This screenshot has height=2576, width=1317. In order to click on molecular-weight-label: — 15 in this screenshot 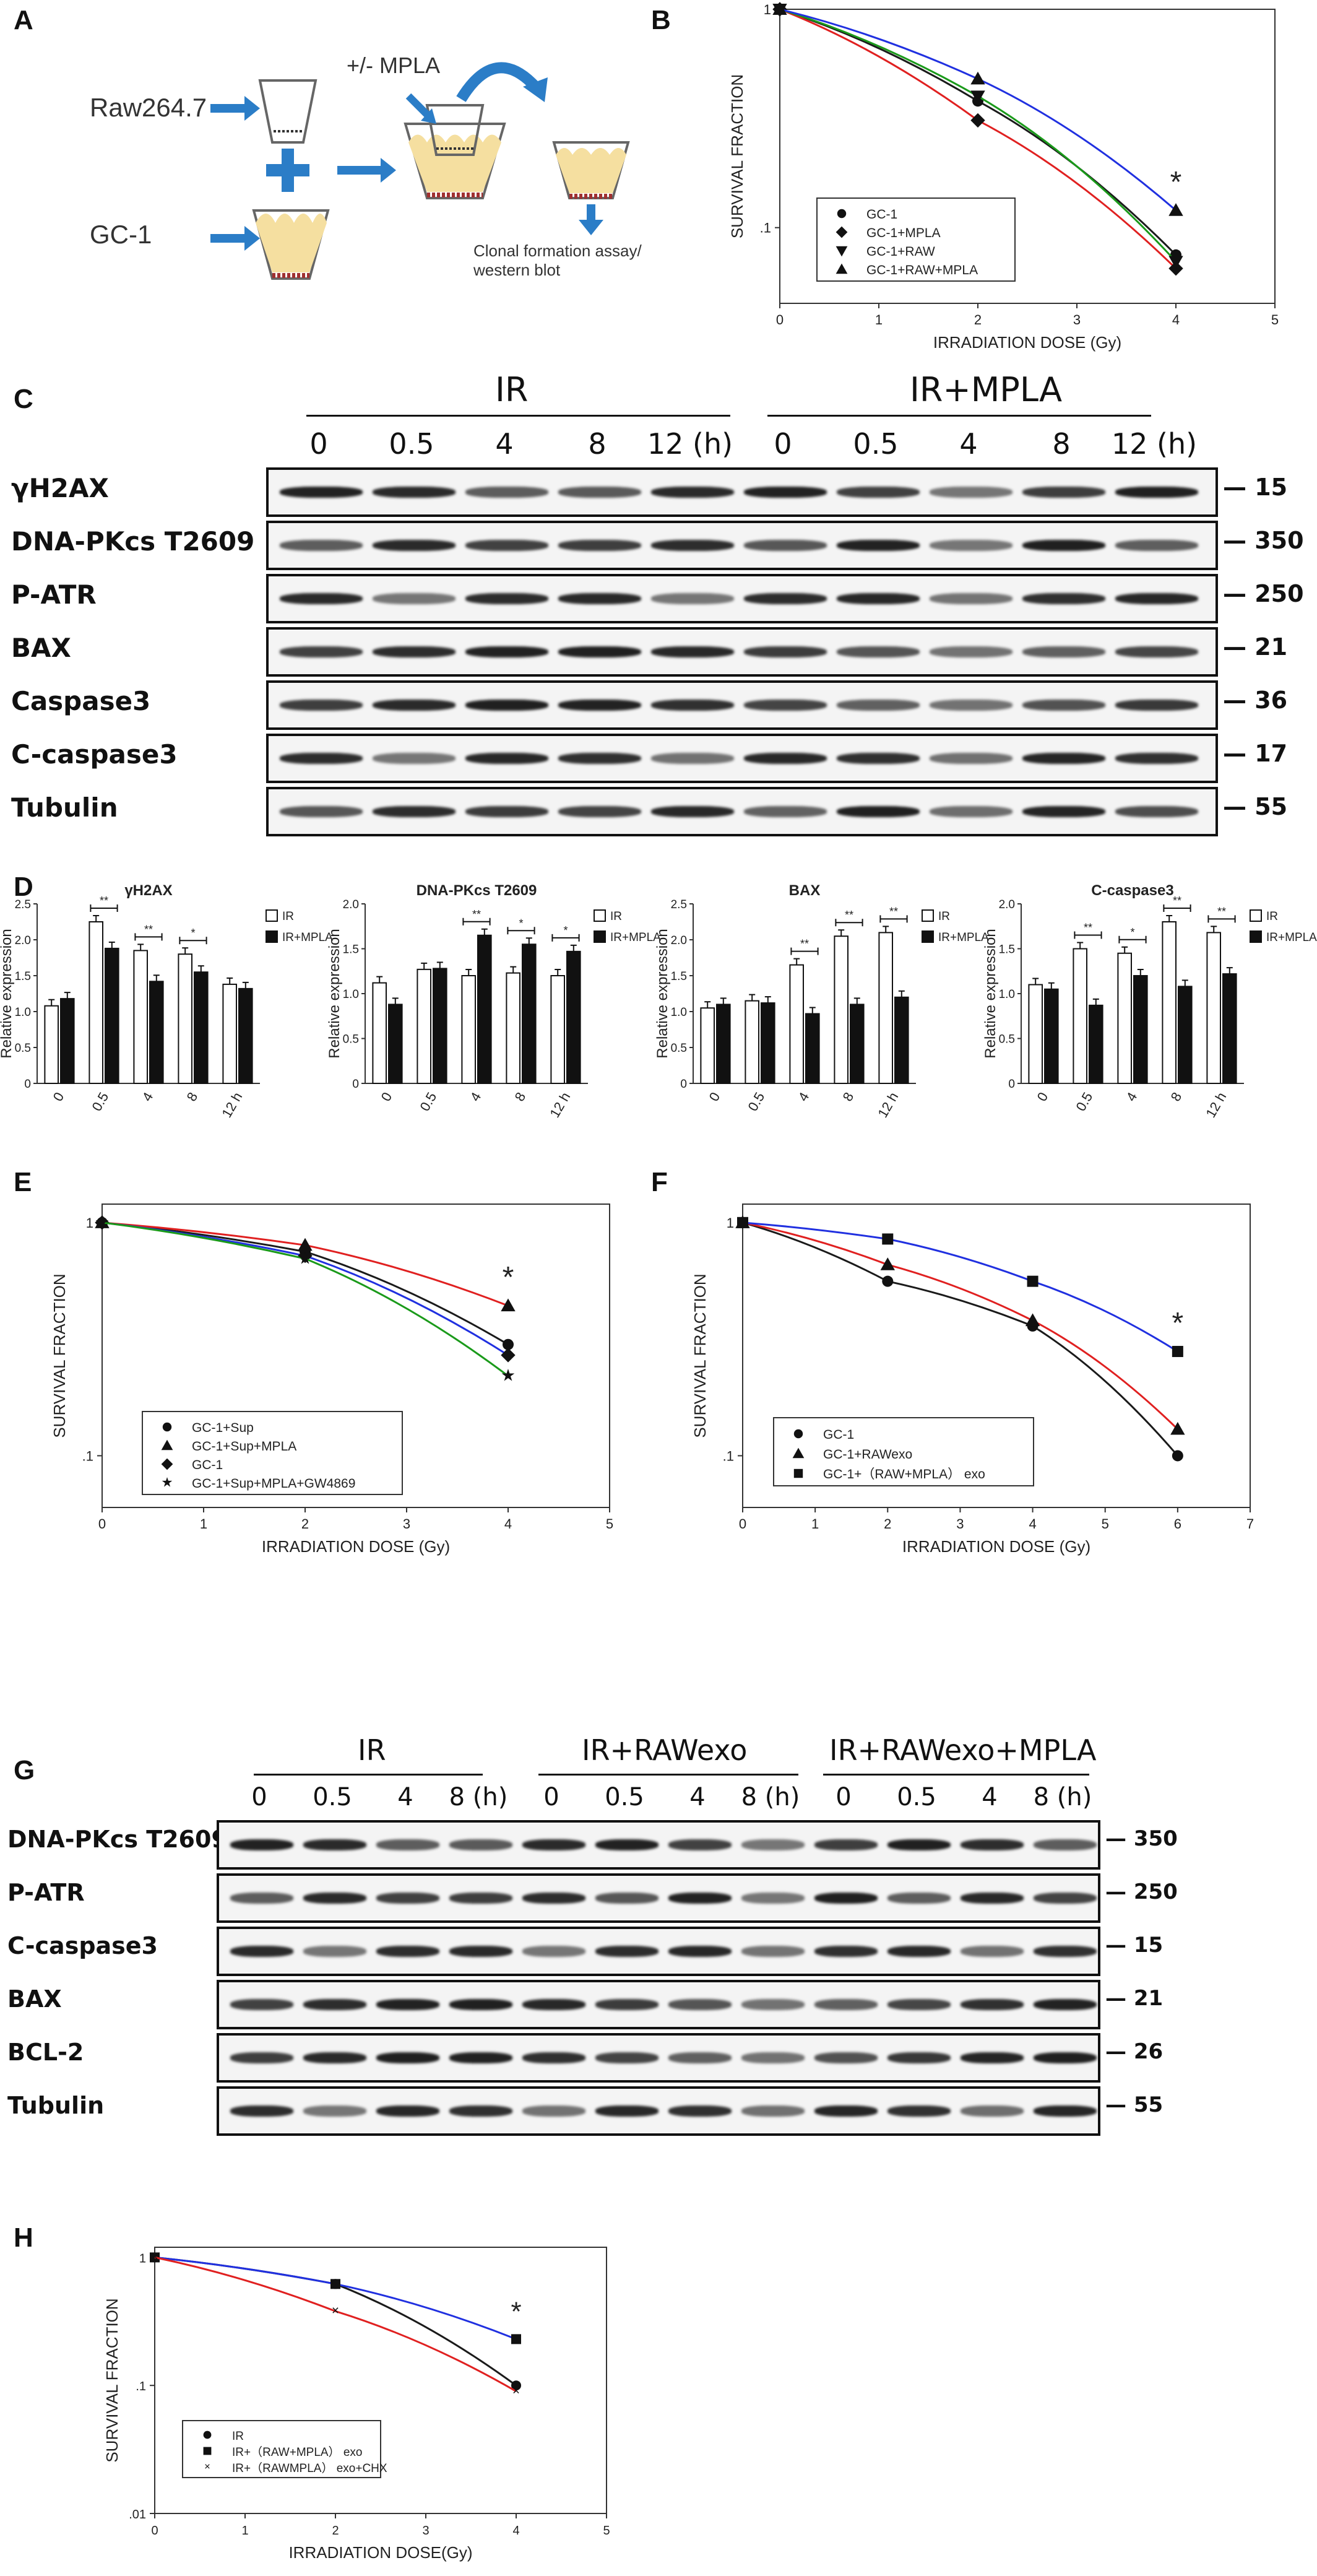, I will do `click(1255, 487)`.